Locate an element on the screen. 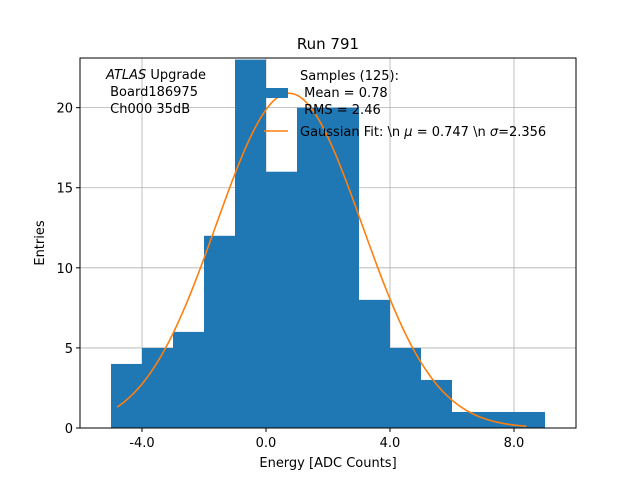  y-axis-ticks: 0 5 10 15 20 is located at coordinates (68, 269).